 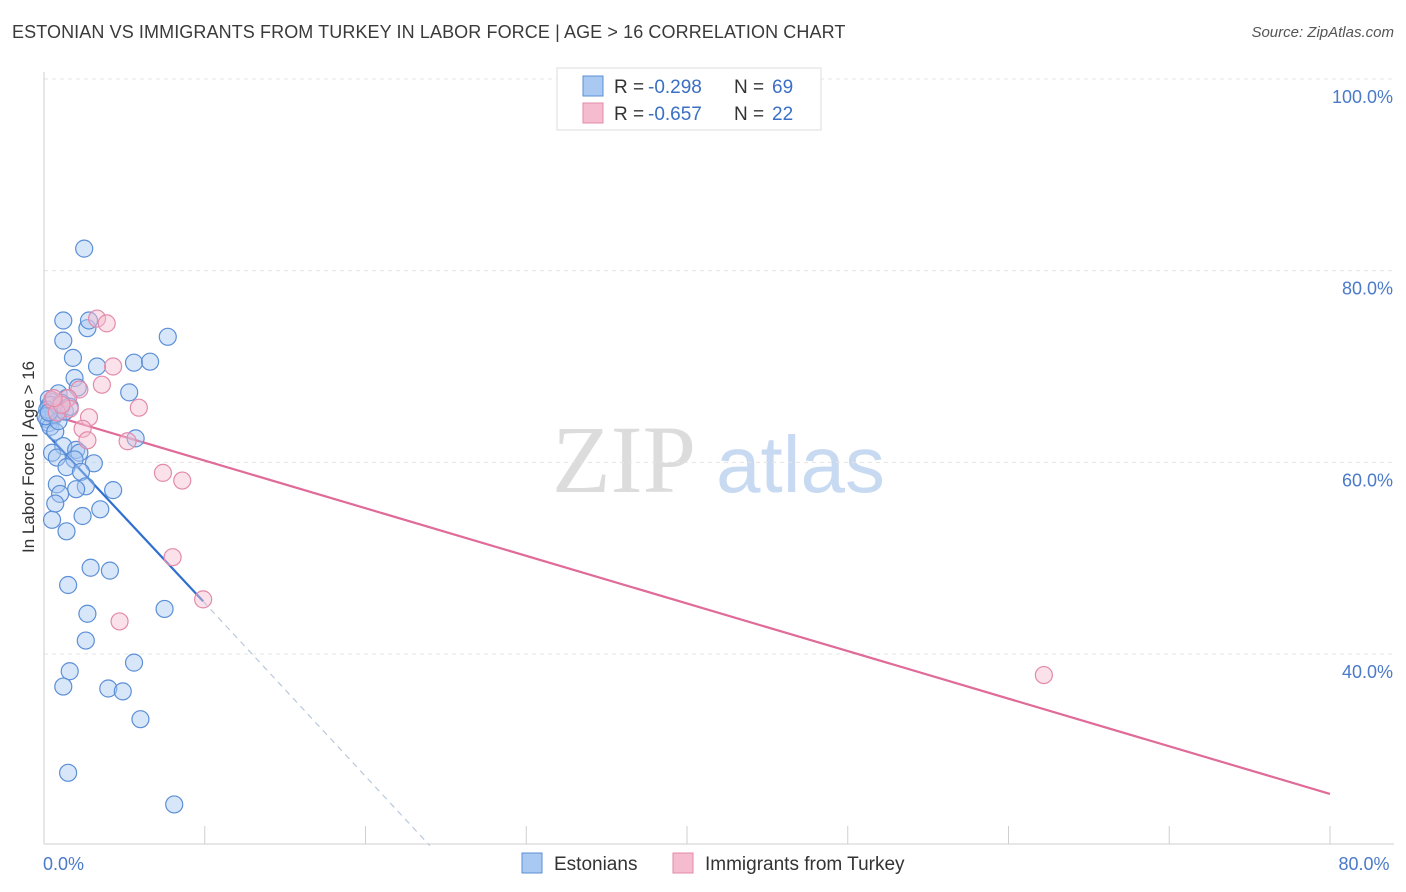 What do you see at coordinates (675, 87) in the screenshot?
I see `legend-r-value-estonians: -0.298` at bounding box center [675, 87].